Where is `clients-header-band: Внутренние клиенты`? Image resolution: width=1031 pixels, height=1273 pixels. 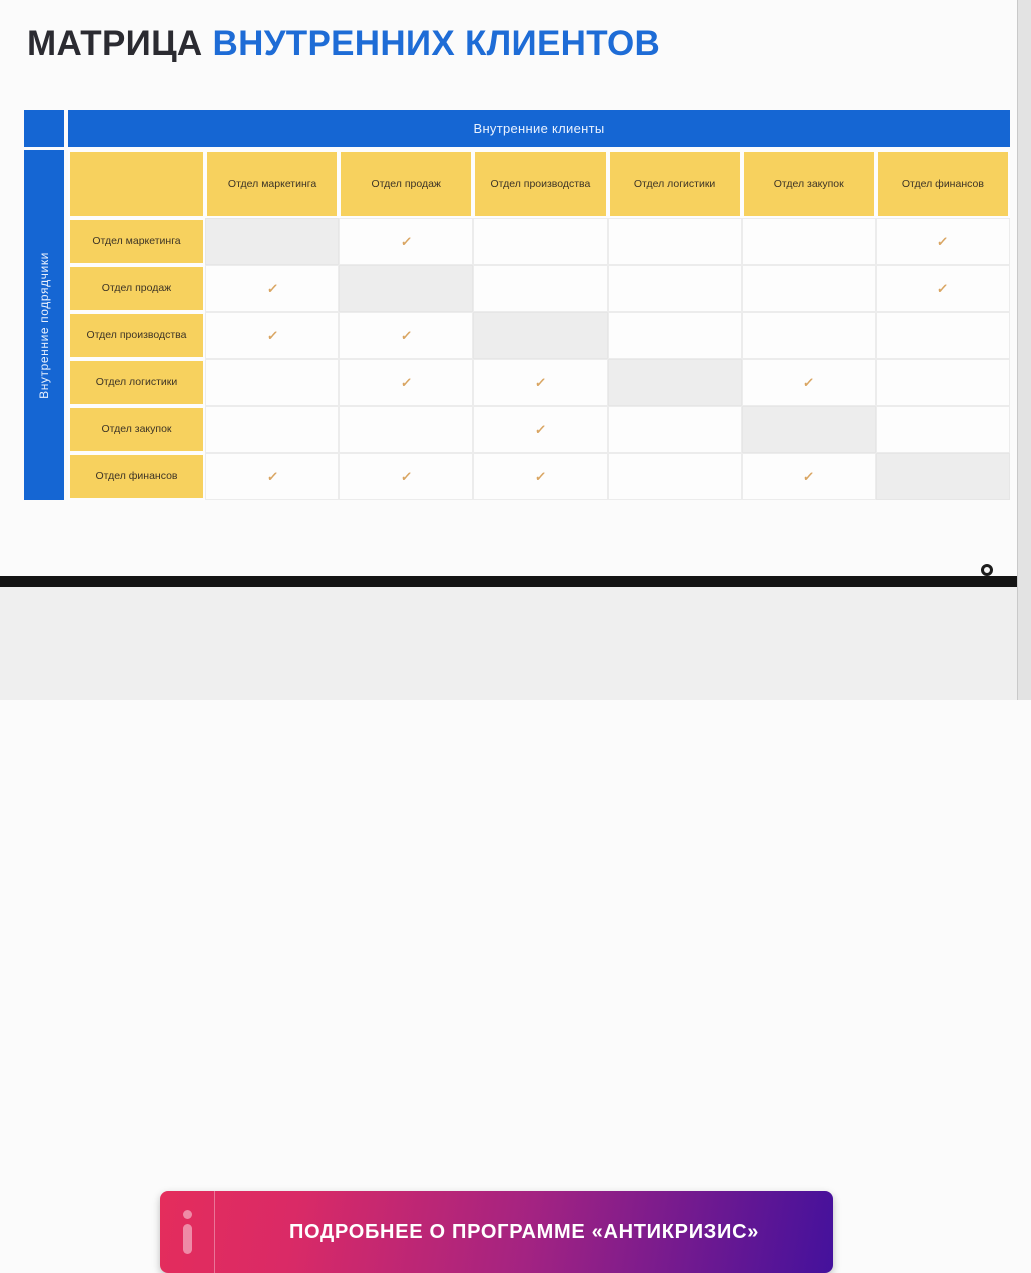
clients-header-band: Внутренние клиенты is located at coordinates (539, 128).